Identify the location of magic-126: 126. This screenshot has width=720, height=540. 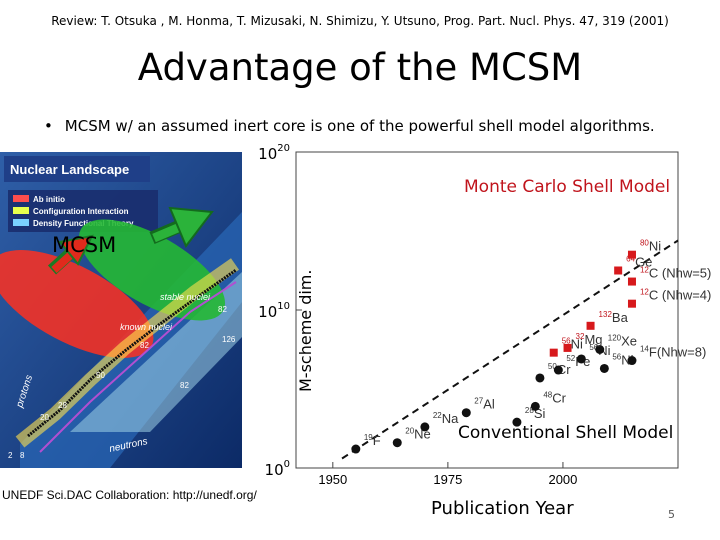
(229, 339).